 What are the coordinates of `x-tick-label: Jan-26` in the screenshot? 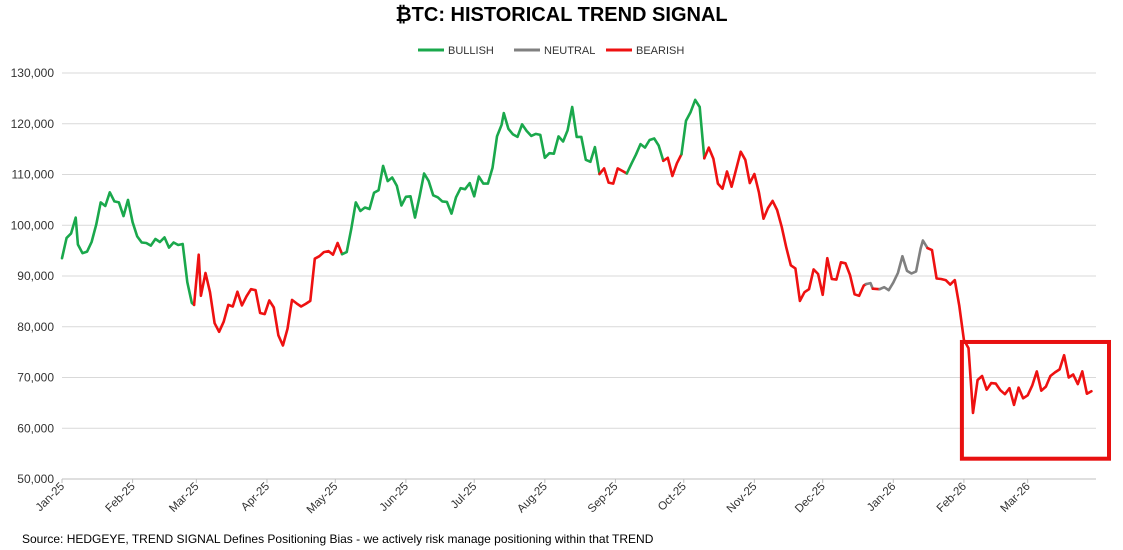 It's located at (881, 497).